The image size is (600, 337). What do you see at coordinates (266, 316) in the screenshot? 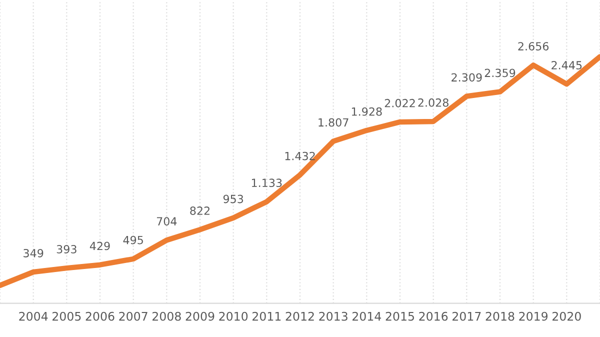
I see `x-tick-label: 2011` at bounding box center [266, 316].